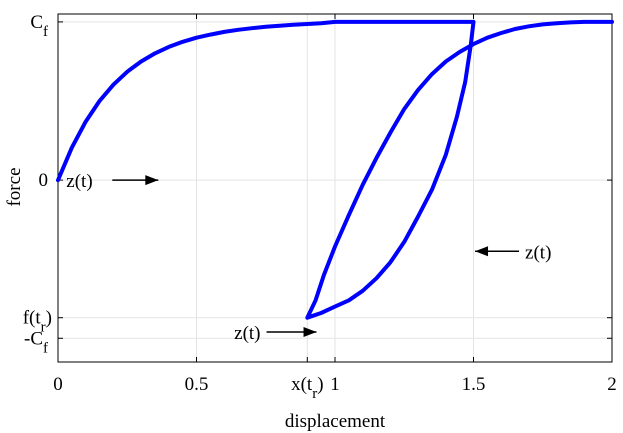 This screenshot has height=433, width=623. What do you see at coordinates (197, 384) in the screenshot?
I see `x-tick-label: 0.5` at bounding box center [197, 384].